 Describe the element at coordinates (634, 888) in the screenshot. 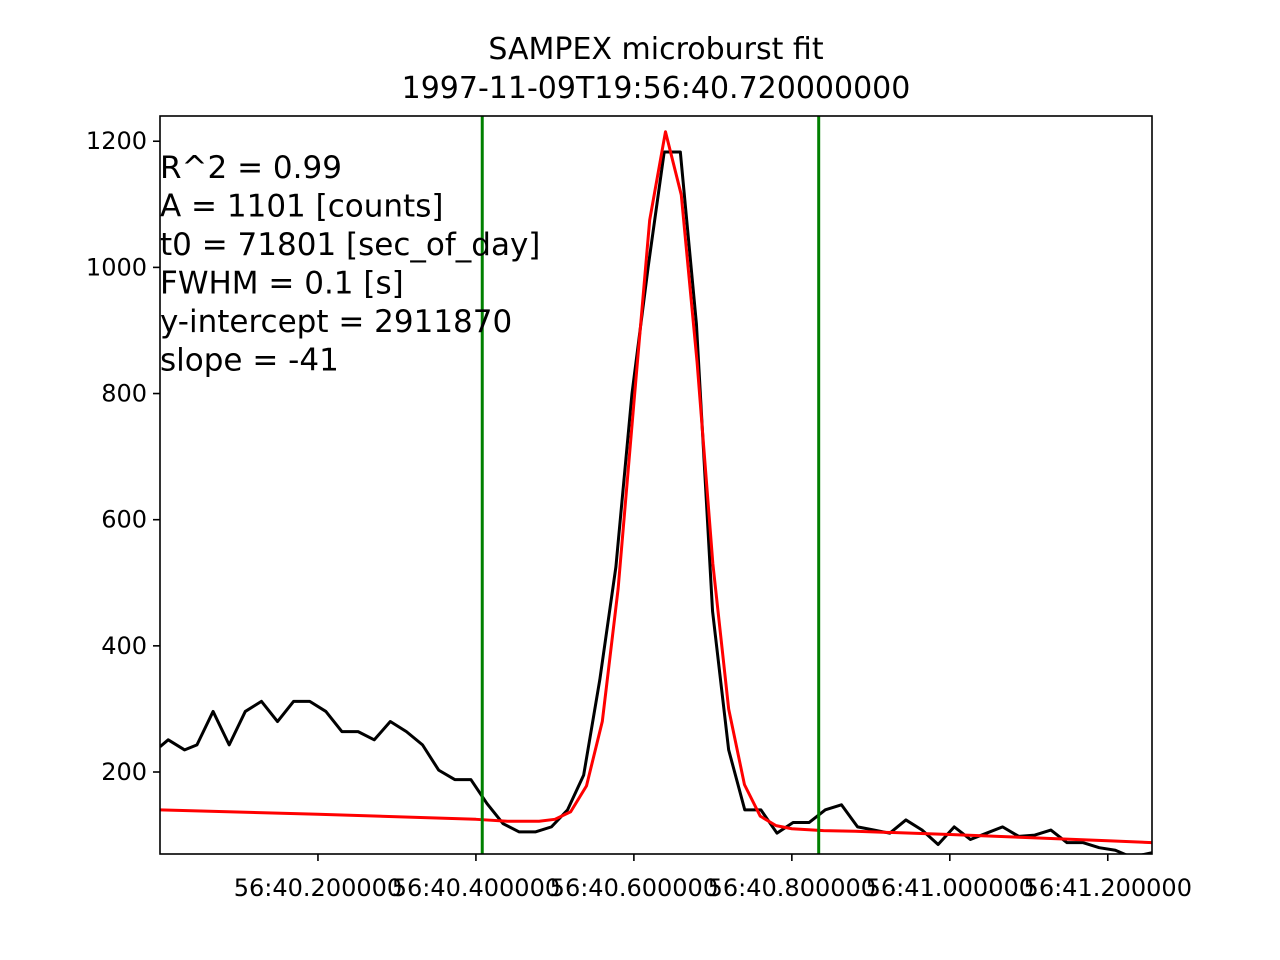

I see `x-tick-label: 56:40.600000` at that location.